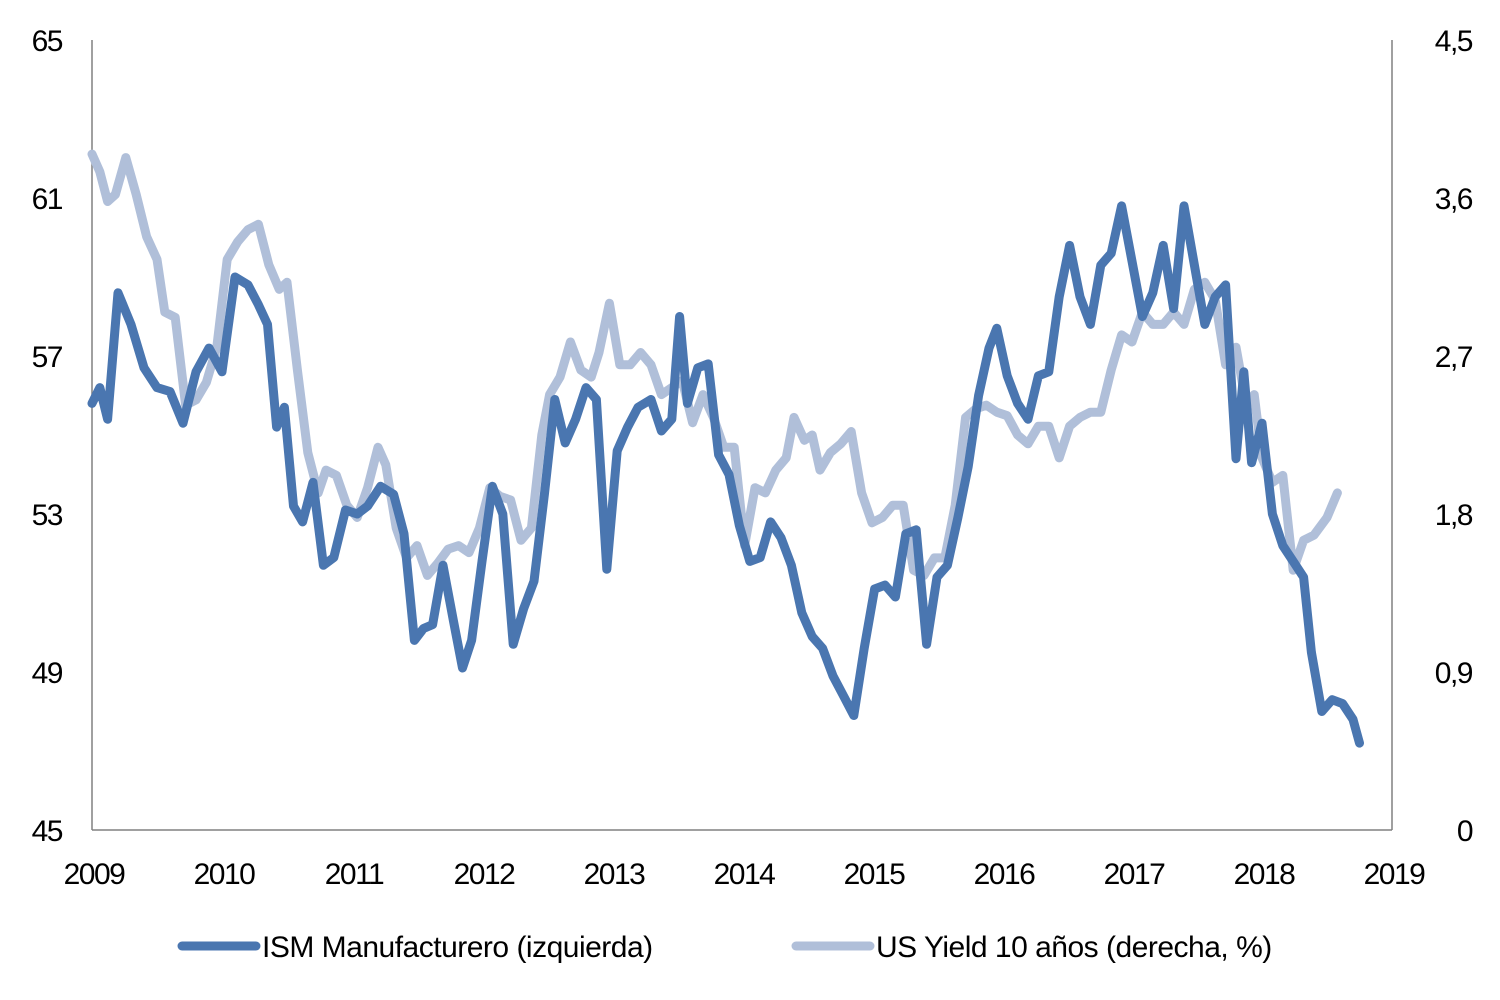 The height and width of the screenshot is (1000, 1500). I want to click on x-tick-label: 2016, so click(1005, 874).